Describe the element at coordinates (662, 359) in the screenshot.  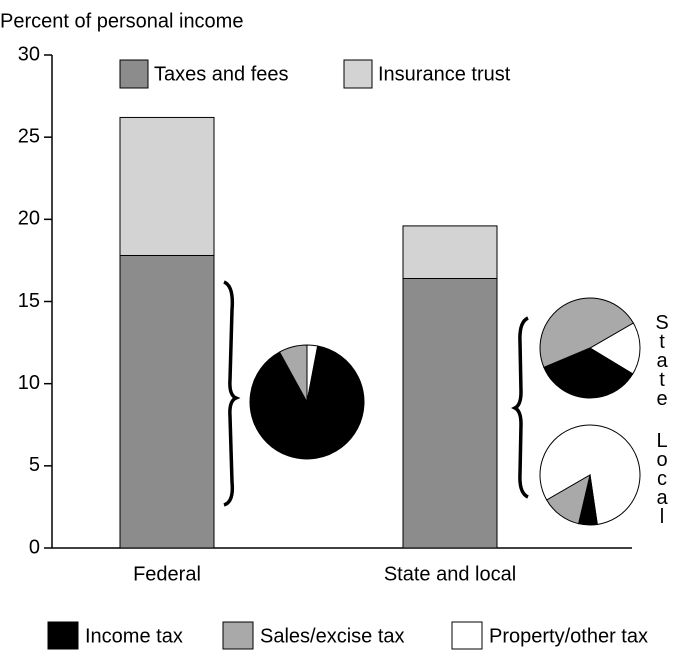
I see `pie-label: State` at that location.